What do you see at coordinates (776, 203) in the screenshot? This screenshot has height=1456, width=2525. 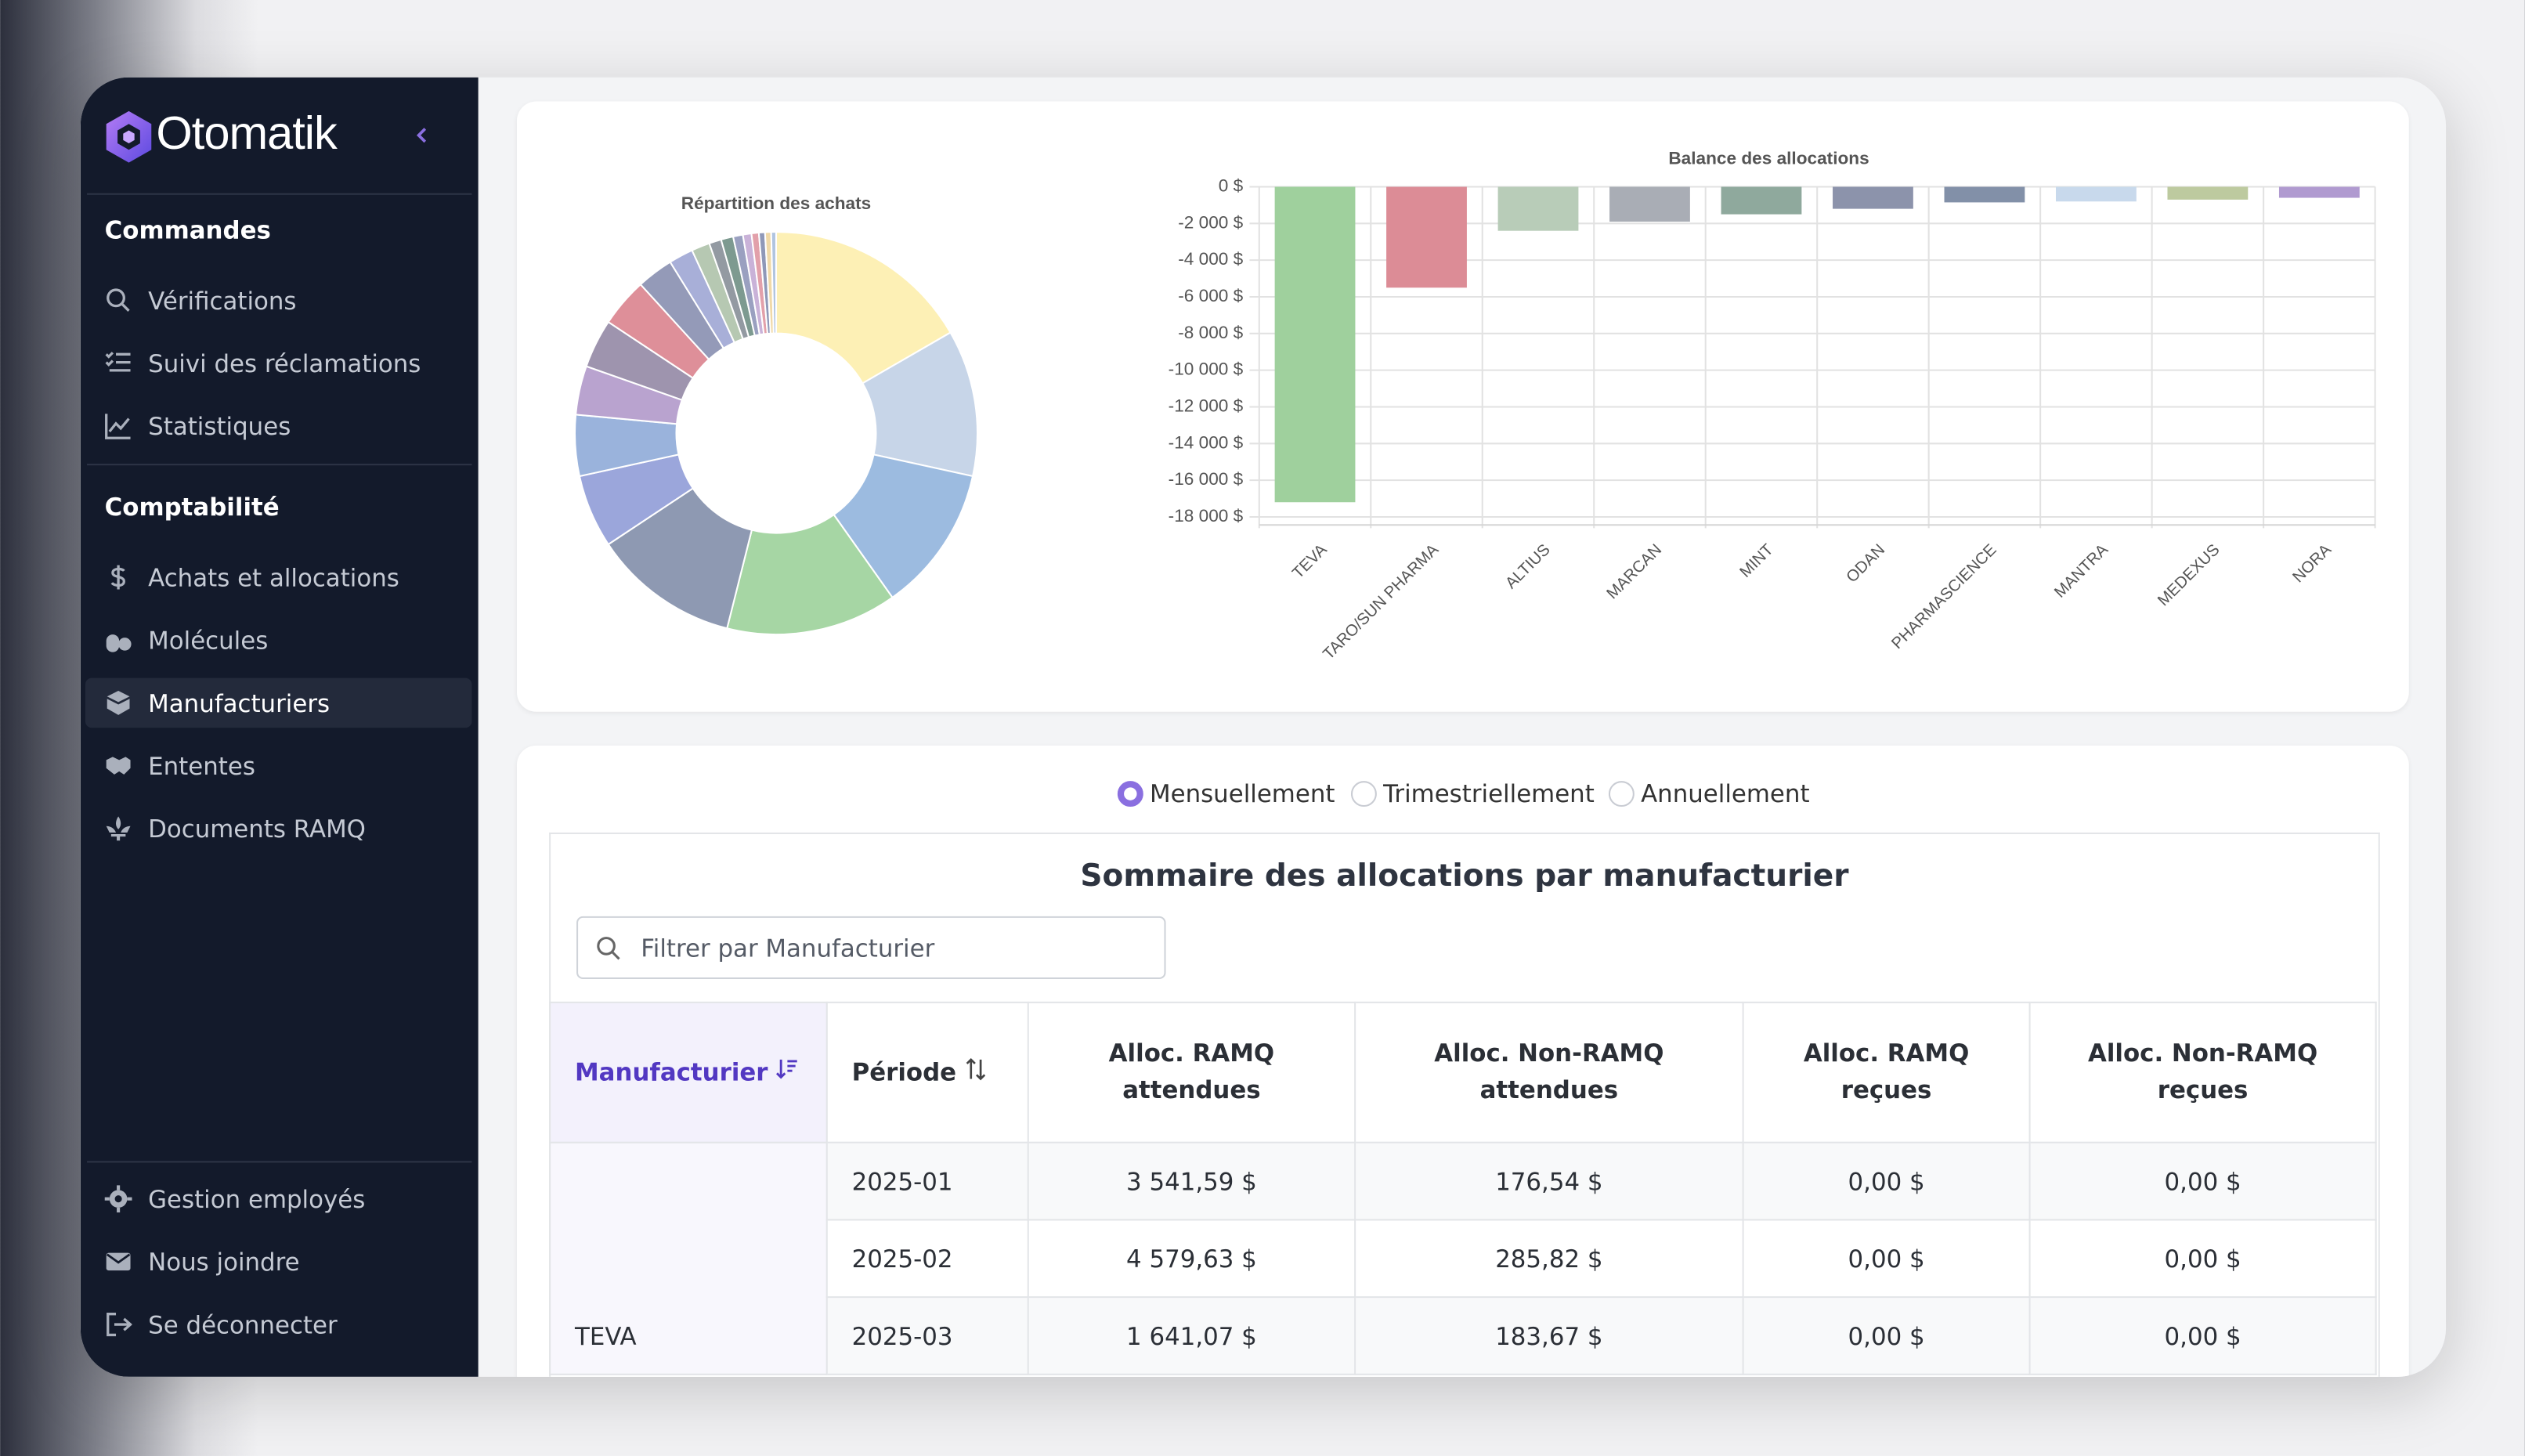 I see `chart-title: Répartition des achats` at bounding box center [776, 203].